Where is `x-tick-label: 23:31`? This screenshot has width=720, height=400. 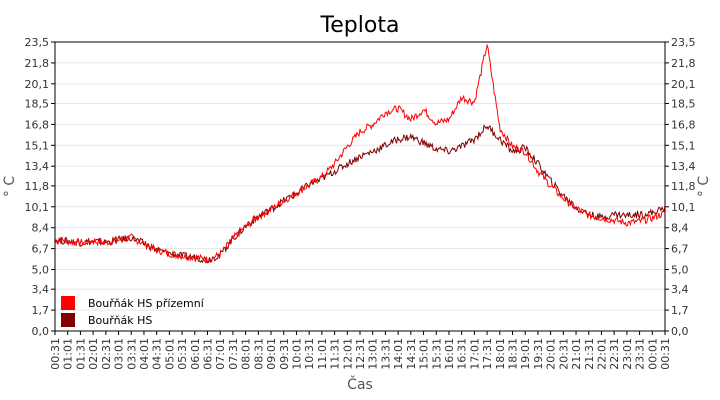
x-tick-label: 23:31 is located at coordinates (640, 354).